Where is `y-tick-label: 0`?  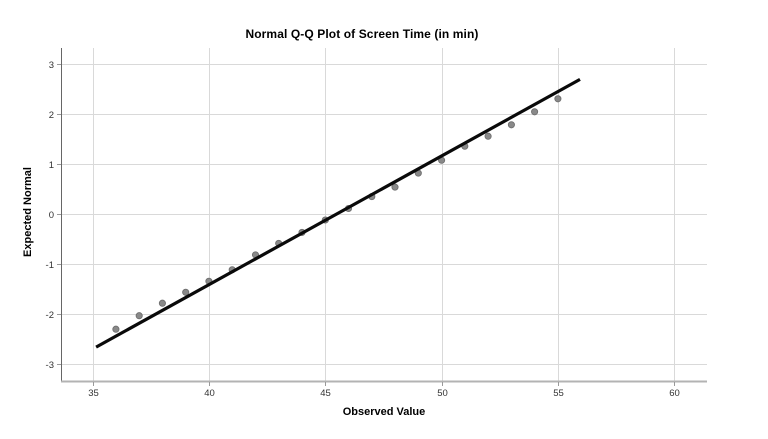 y-tick-label: 0 is located at coordinates (51, 215).